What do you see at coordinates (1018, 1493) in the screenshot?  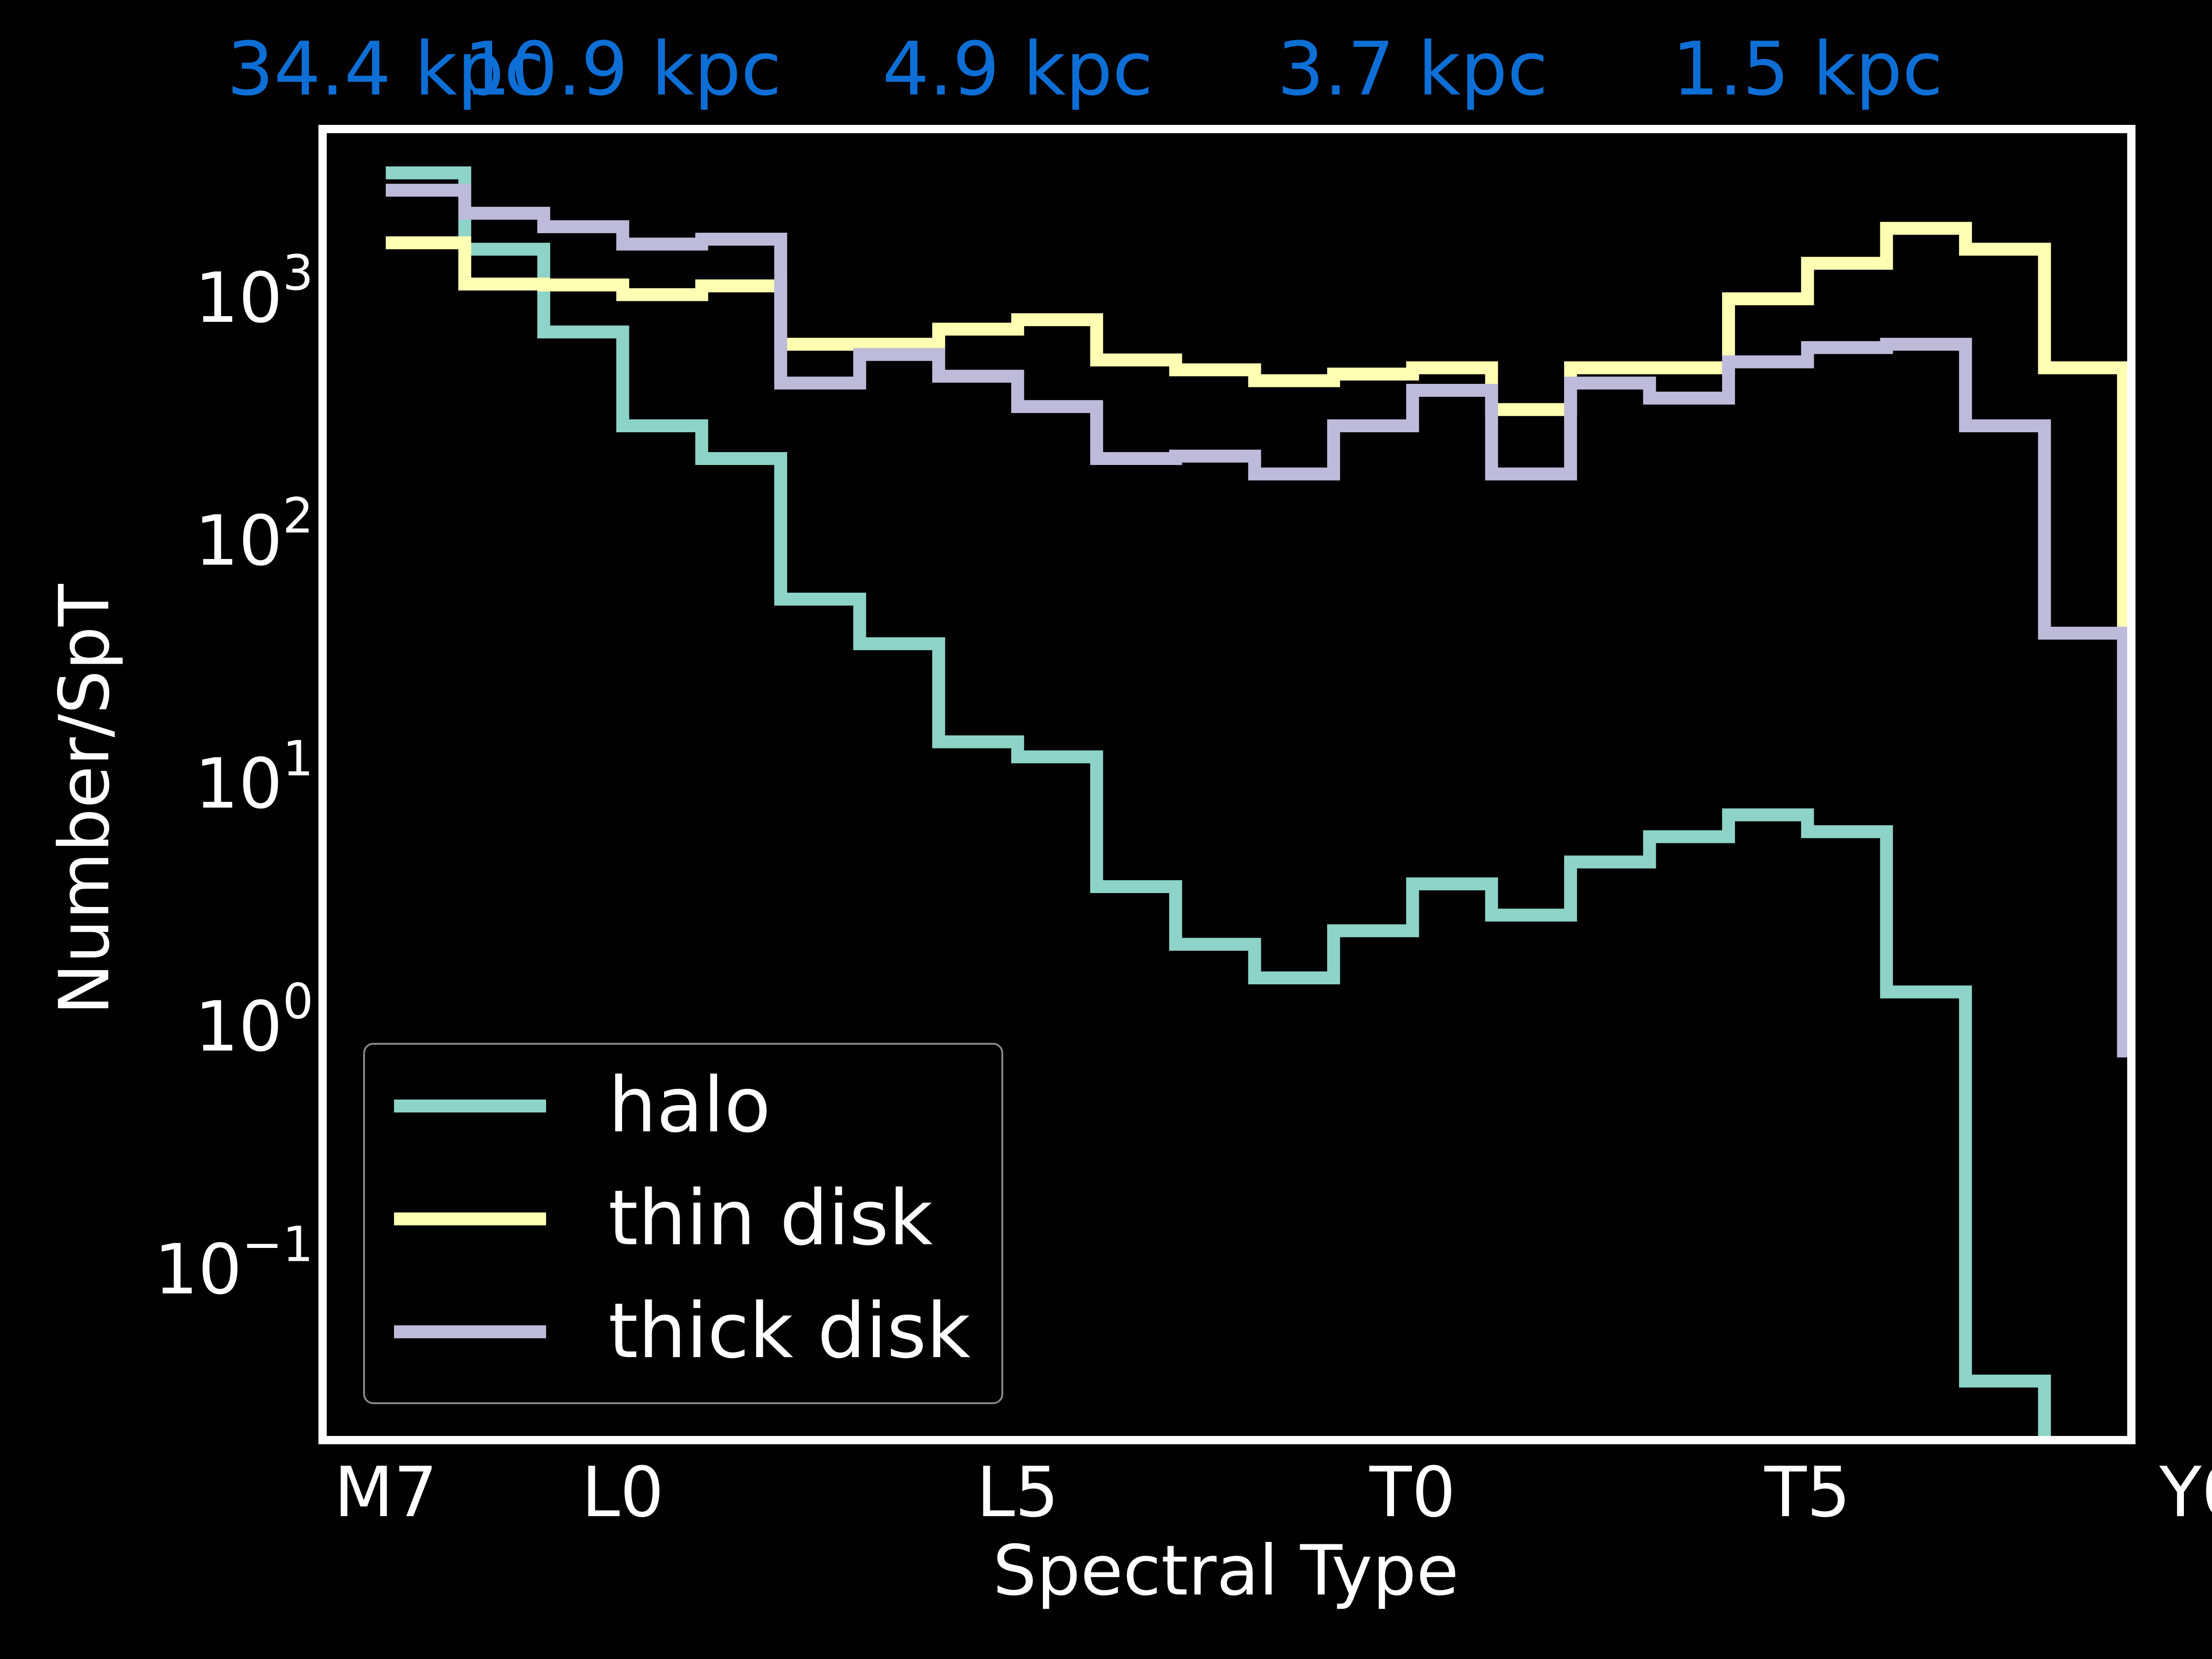 I see `x-tick-label: L5` at bounding box center [1018, 1493].